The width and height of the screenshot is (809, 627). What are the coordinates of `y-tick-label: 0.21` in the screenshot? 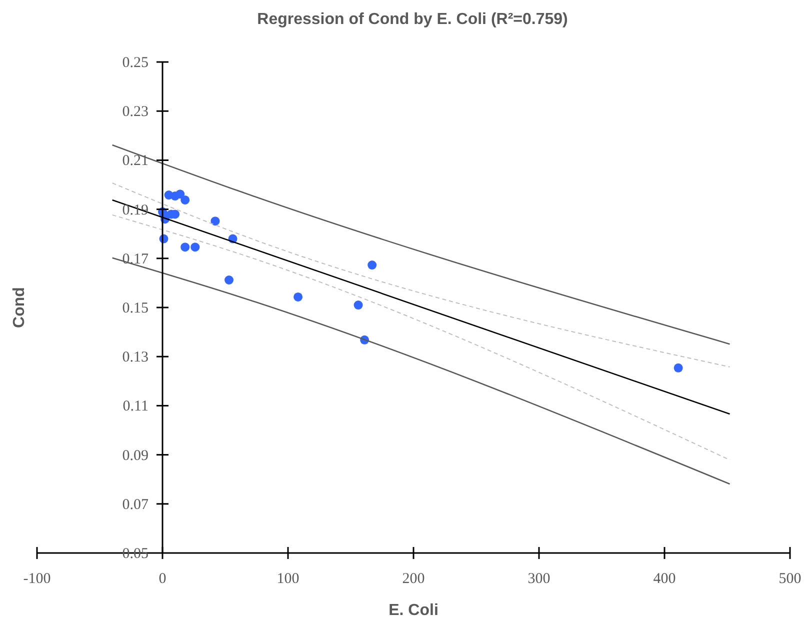 It's located at (135, 161).